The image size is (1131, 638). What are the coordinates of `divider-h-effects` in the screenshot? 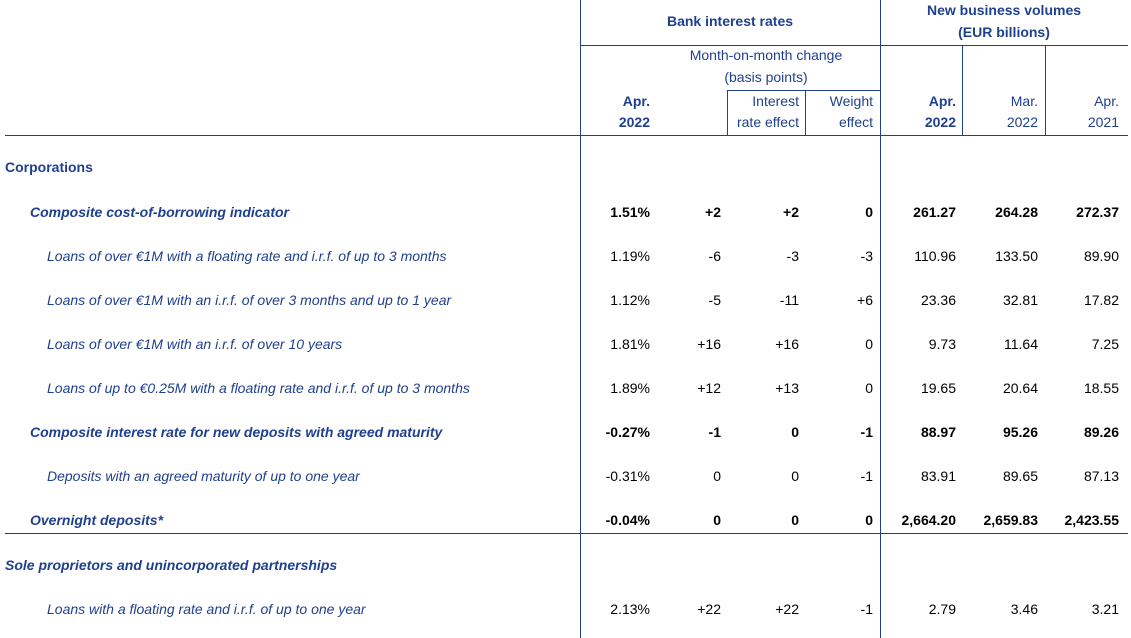 It's located at (804, 90).